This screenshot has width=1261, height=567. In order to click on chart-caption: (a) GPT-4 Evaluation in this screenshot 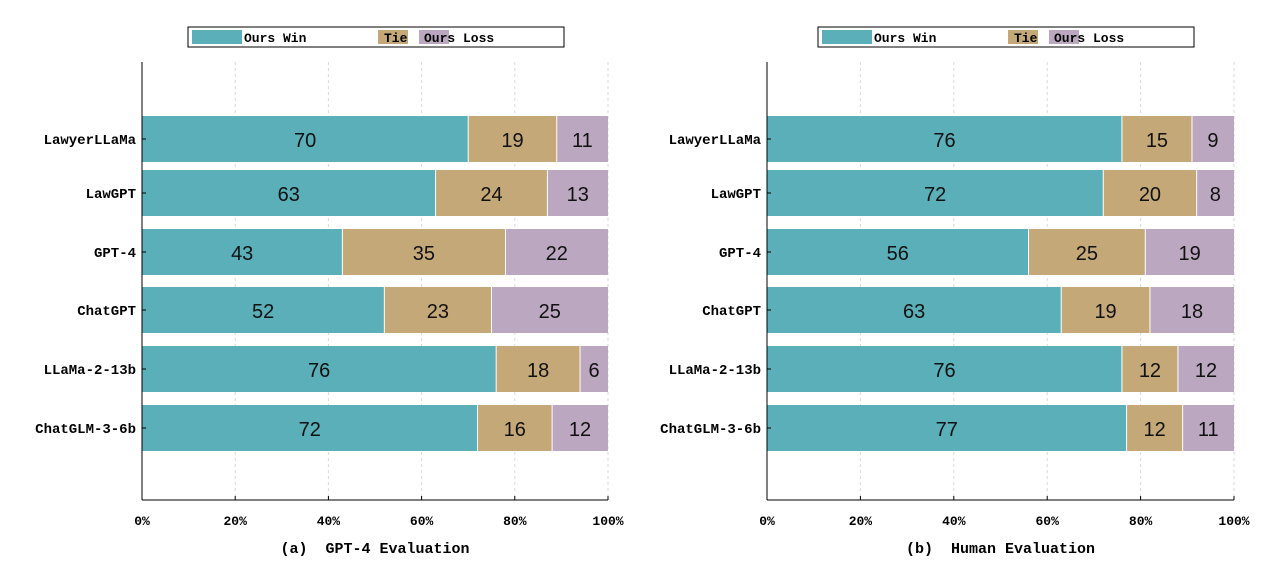, I will do `click(374, 549)`.